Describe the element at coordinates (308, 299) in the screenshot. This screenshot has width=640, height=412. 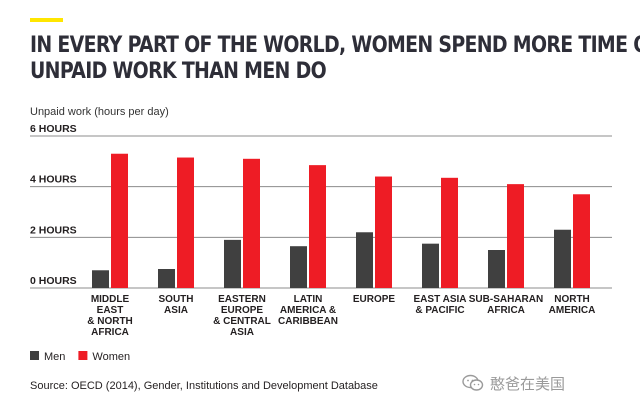
I see `x-tick-label: LATIN` at that location.